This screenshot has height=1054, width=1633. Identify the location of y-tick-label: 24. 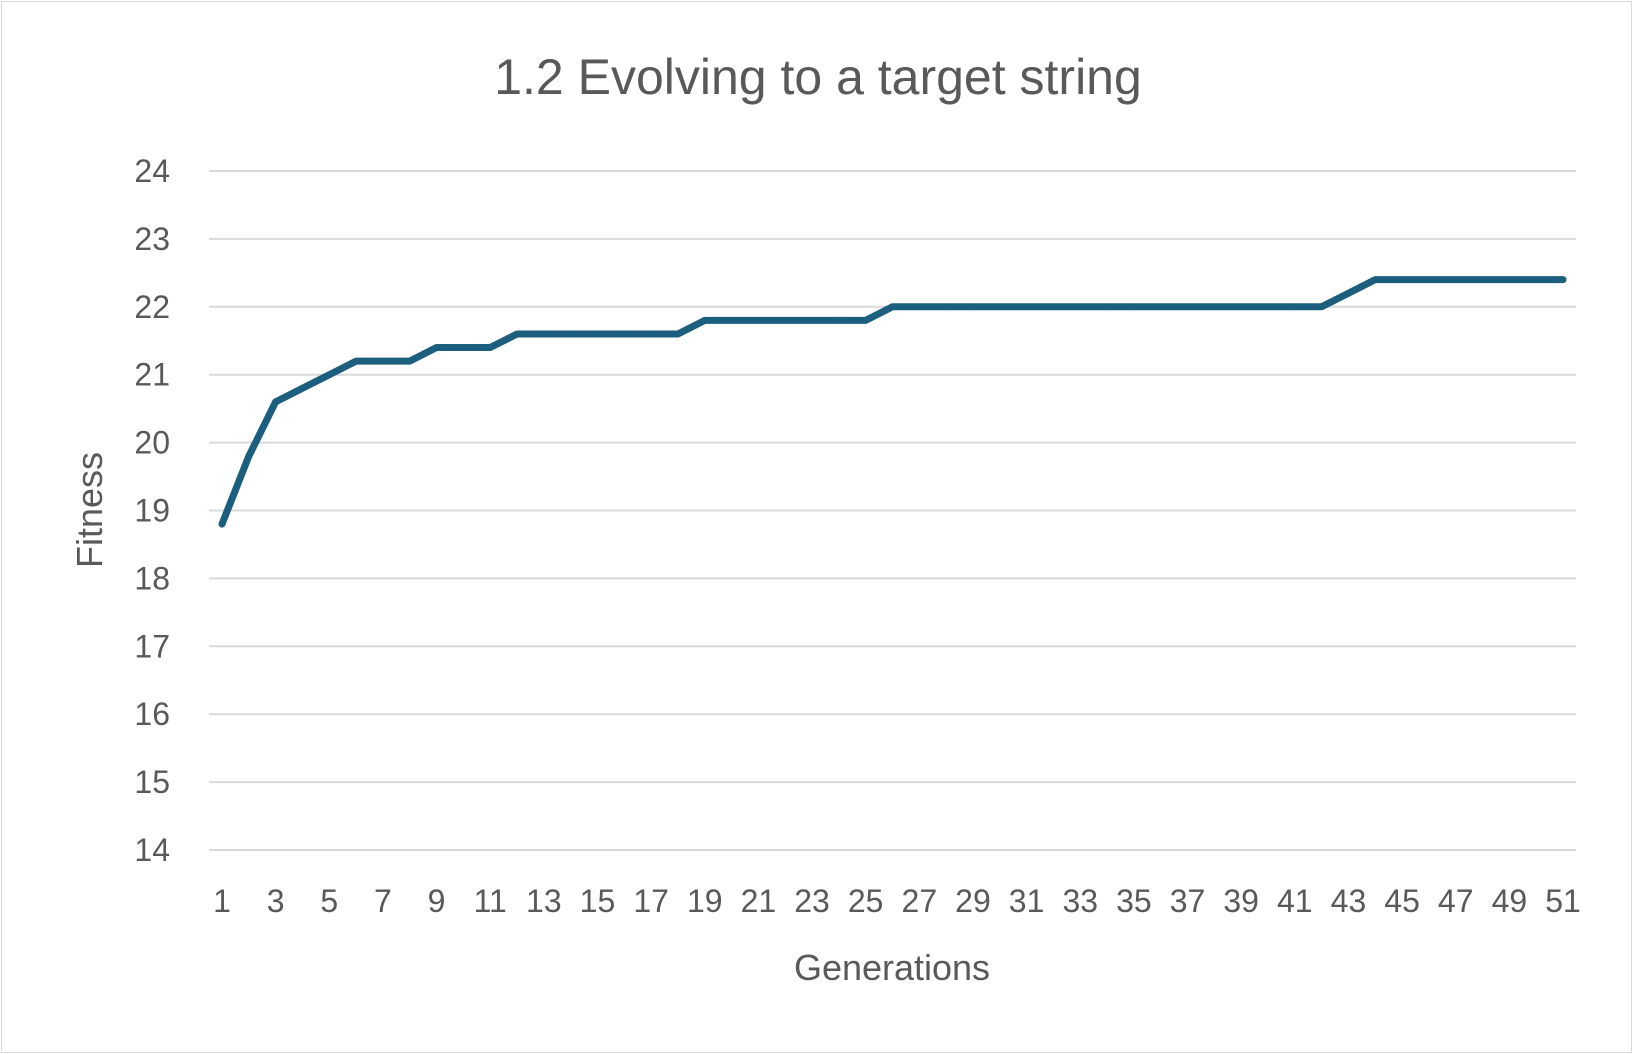
(152, 171).